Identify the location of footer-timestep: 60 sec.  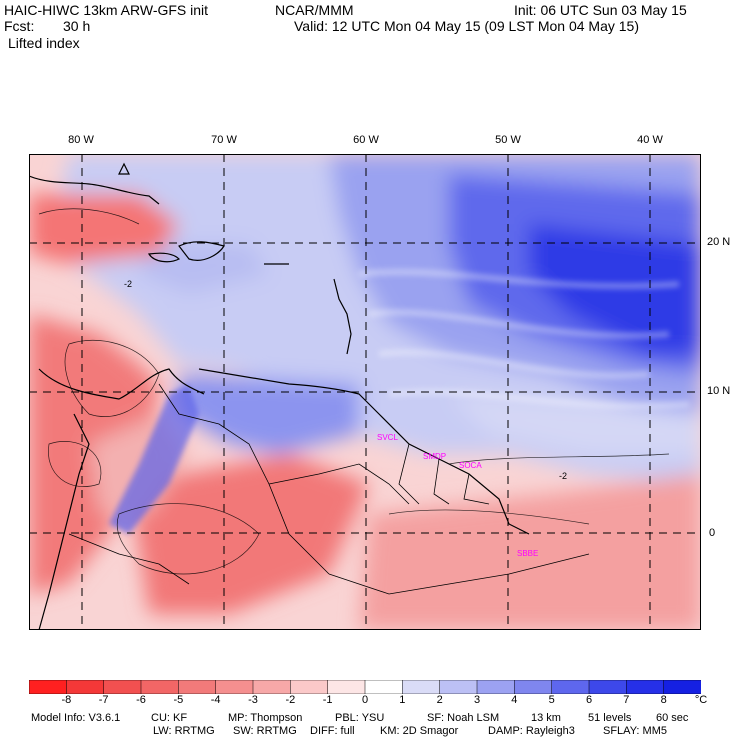
(672, 718).